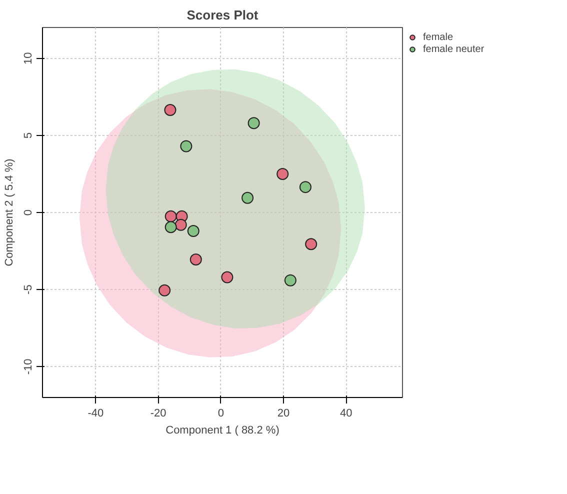 This screenshot has height=494, width=567. Describe the element at coordinates (453, 49) in the screenshot. I see `legend-label: female neuter` at that location.